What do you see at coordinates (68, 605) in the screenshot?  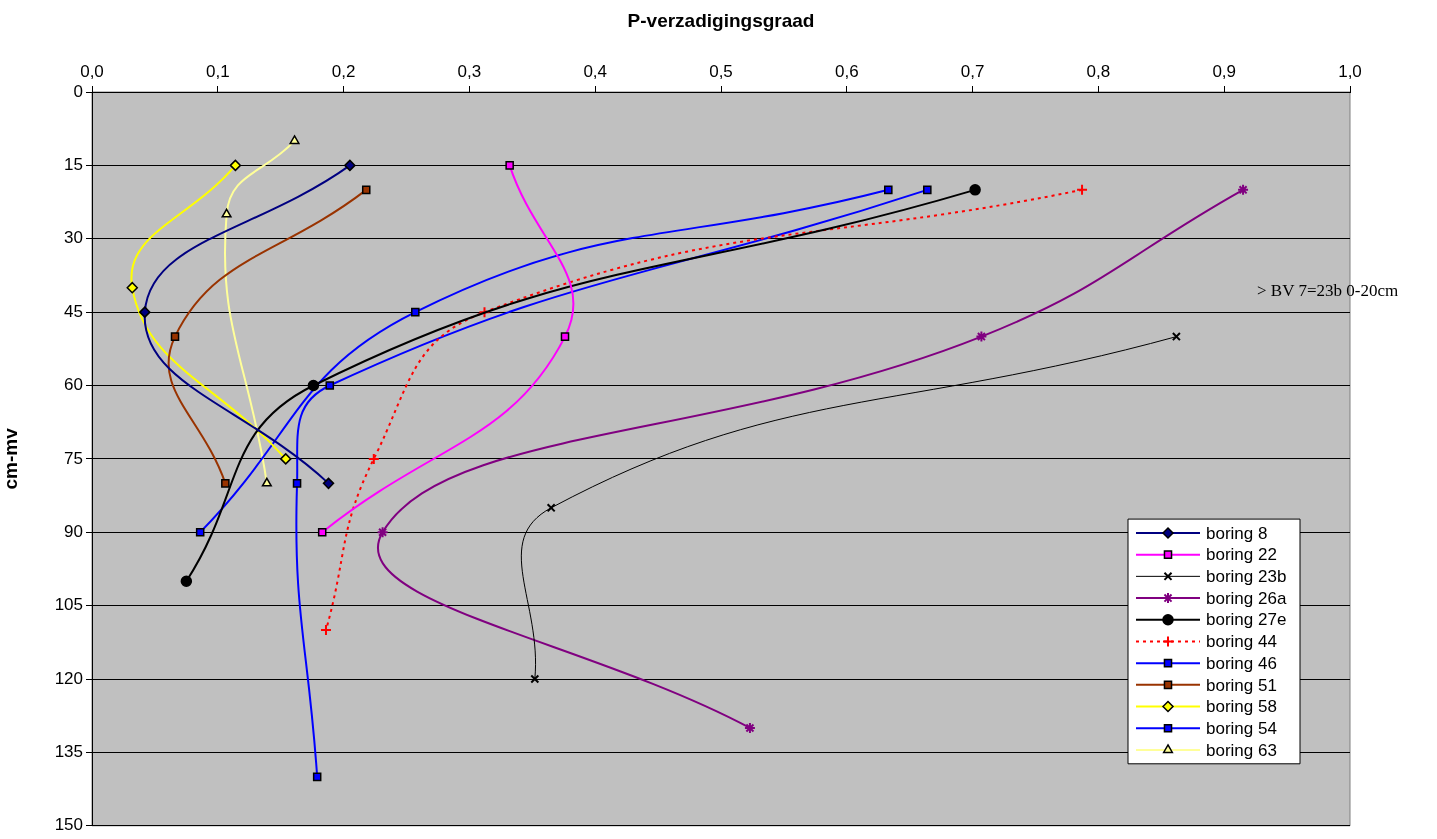 I see `y-tick-label: 105` at bounding box center [68, 605].